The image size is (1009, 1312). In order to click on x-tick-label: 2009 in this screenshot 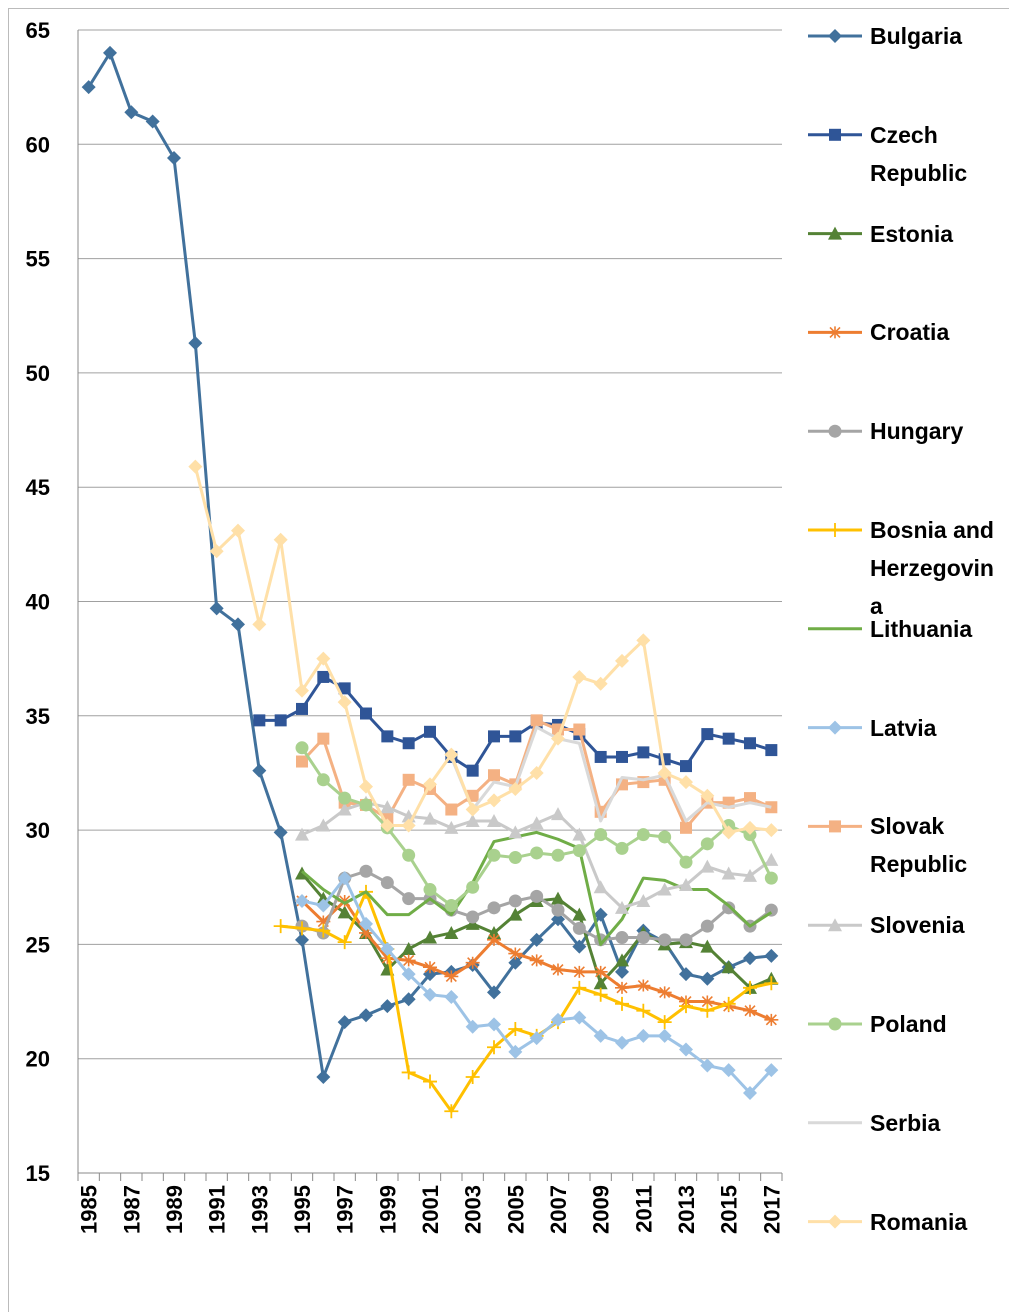, I will do `click(601, 1209)`.